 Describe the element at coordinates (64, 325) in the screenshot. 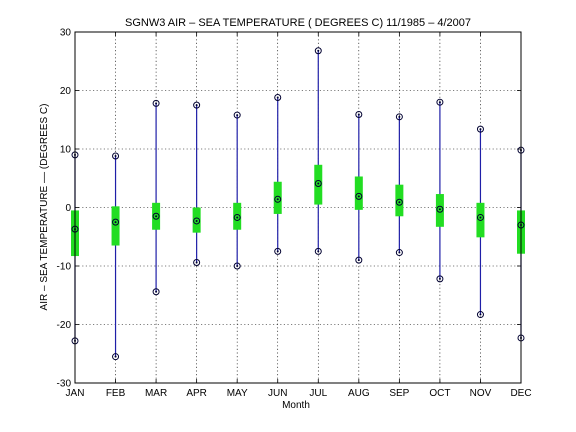

I see `y-tick-label: -20` at that location.